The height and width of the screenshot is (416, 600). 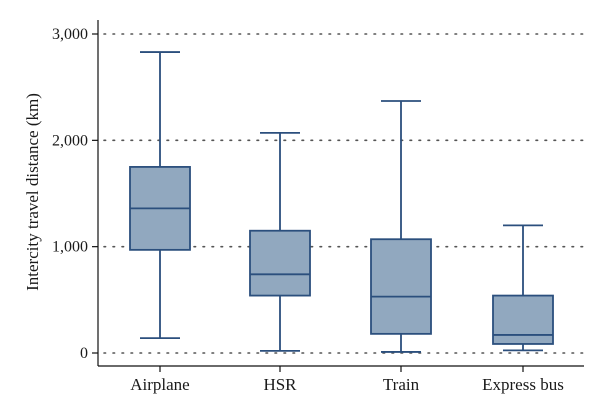 I want to click on y-tick-label-1000: 1,000, so click(x=70, y=247).